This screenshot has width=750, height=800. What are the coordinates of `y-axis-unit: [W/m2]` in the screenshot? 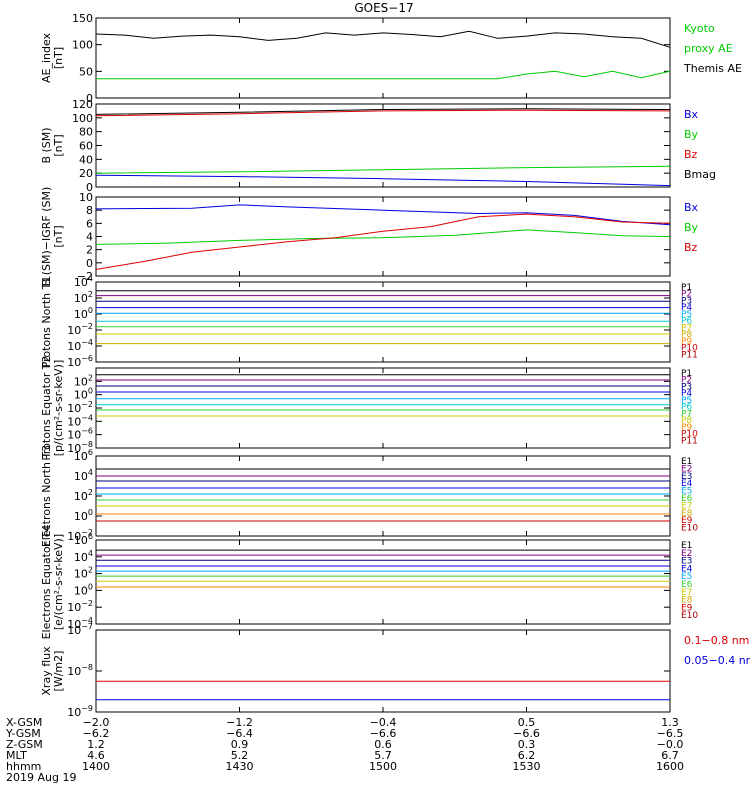 It's located at (58, 671).